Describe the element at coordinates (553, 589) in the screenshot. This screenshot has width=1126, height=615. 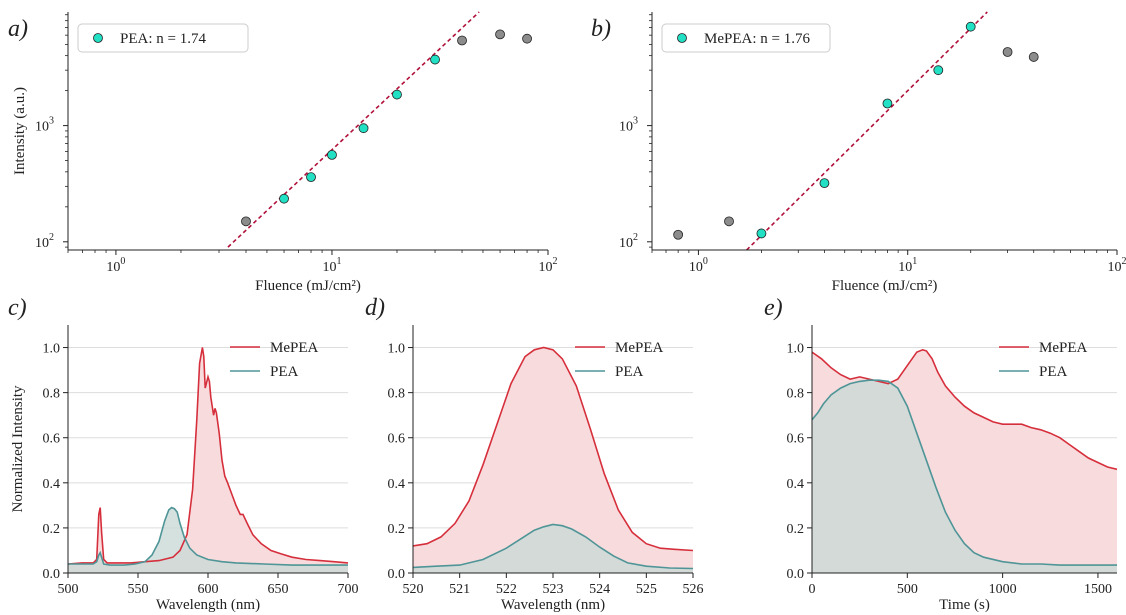
I see `x-tick-label: 523` at that location.